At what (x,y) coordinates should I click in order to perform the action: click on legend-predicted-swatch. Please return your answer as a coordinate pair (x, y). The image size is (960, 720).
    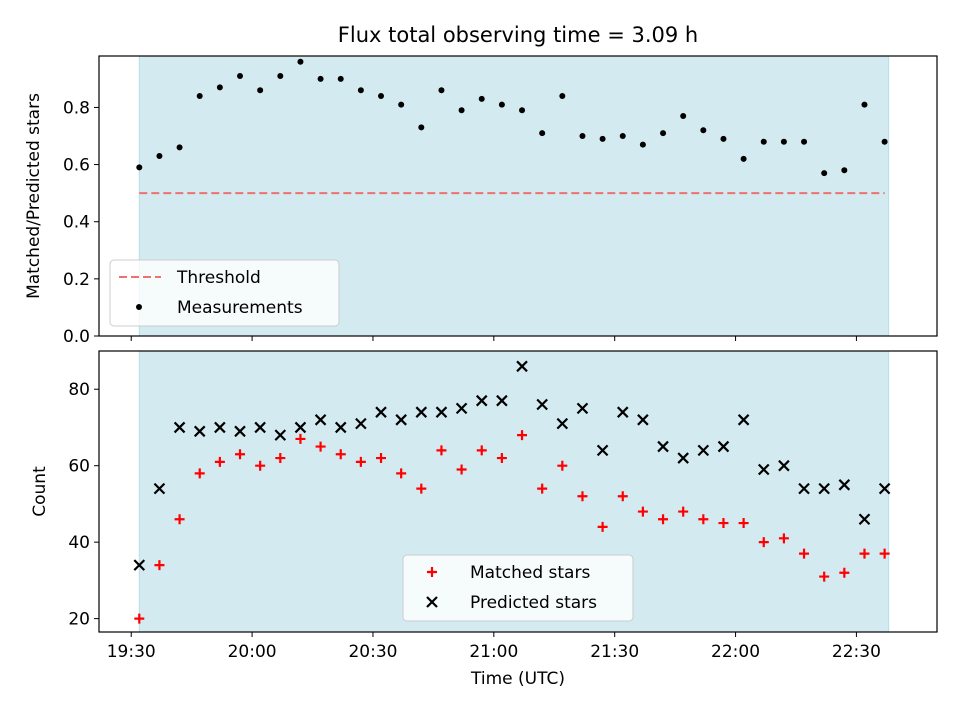
    Looking at the image, I should click on (432, 602).